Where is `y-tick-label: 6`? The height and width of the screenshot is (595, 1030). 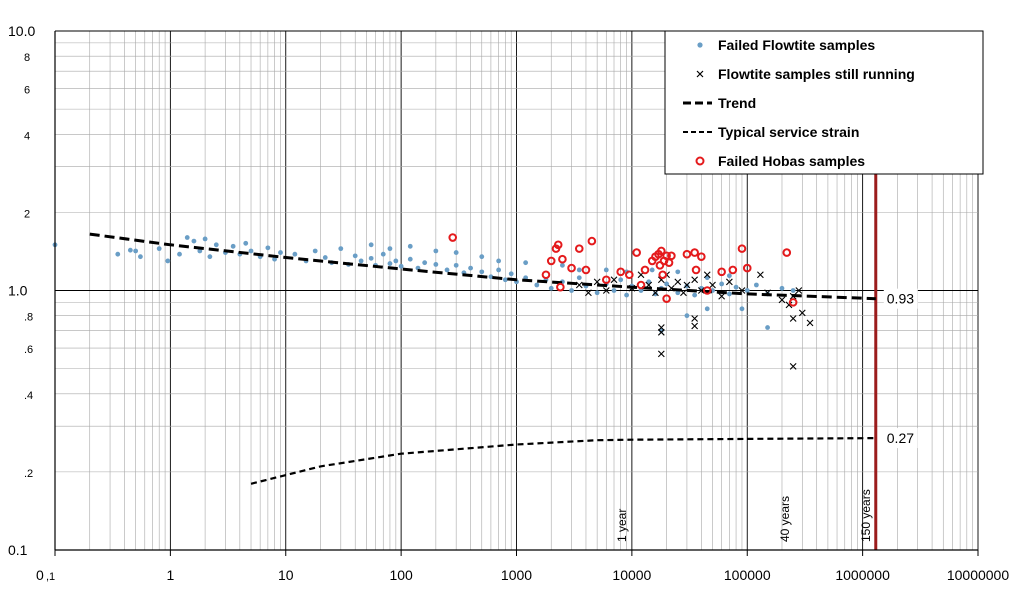 y-tick-label: 6 is located at coordinates (27, 91).